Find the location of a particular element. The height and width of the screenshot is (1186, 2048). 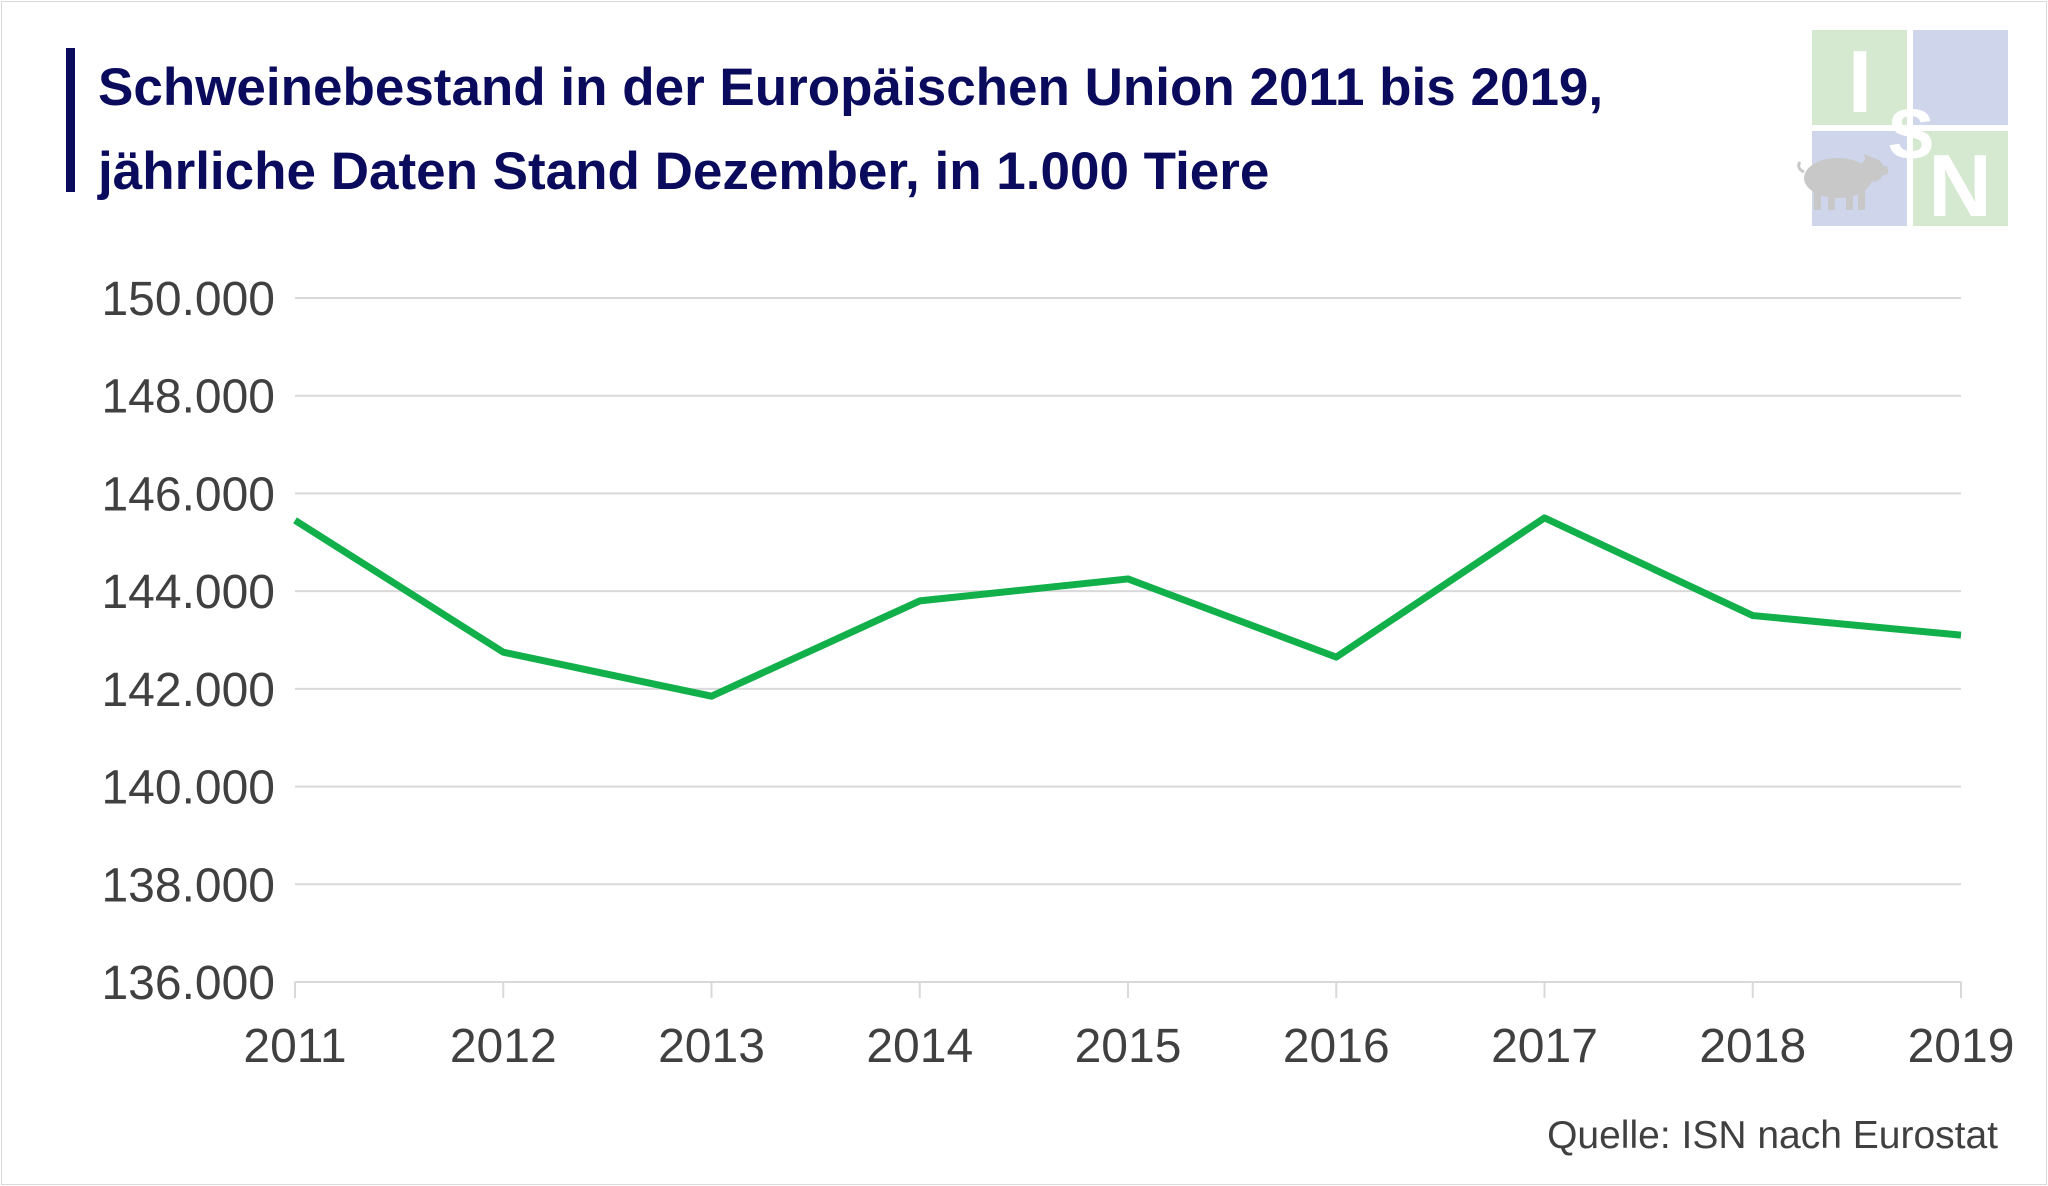

source-note: Quelle: ISN nach Eurostat is located at coordinates (1772, 1135).